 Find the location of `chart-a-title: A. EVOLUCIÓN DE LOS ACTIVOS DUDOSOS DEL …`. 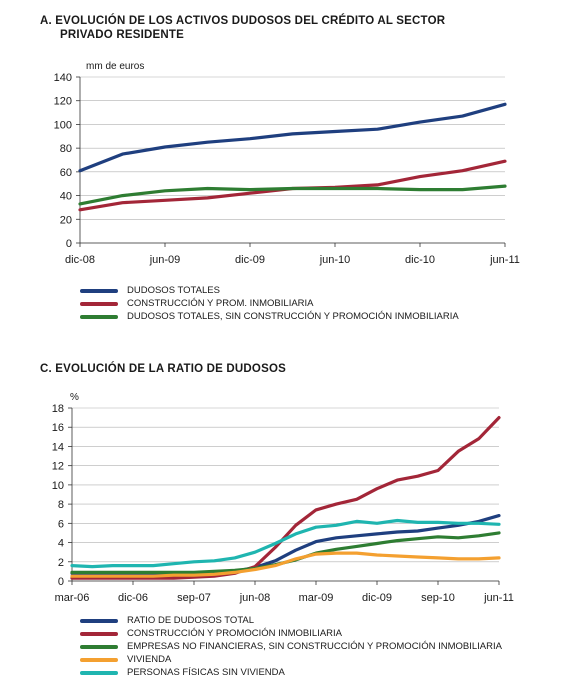

chart-a-title: A. EVOLUCIÓN DE LOS ACTIVOS DUDOSOS DEL … is located at coordinates (242, 28).